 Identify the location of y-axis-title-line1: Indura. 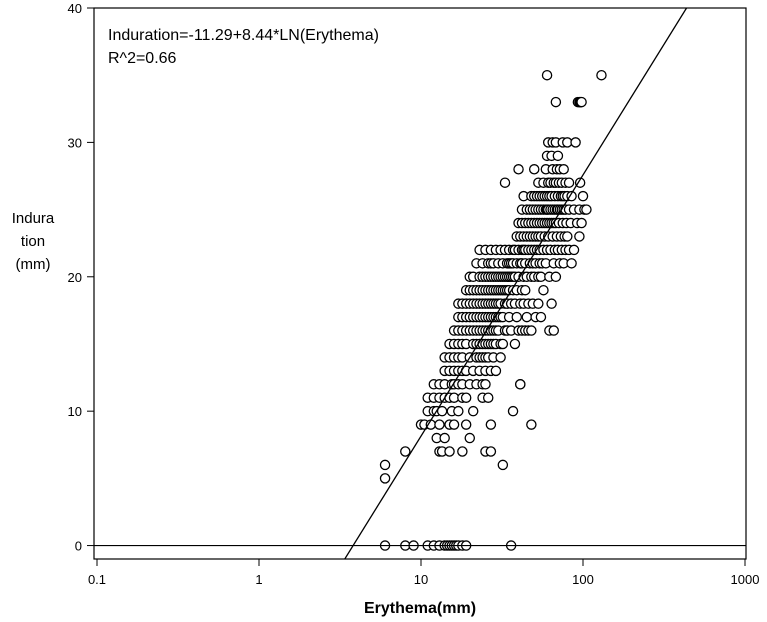
(33, 218).